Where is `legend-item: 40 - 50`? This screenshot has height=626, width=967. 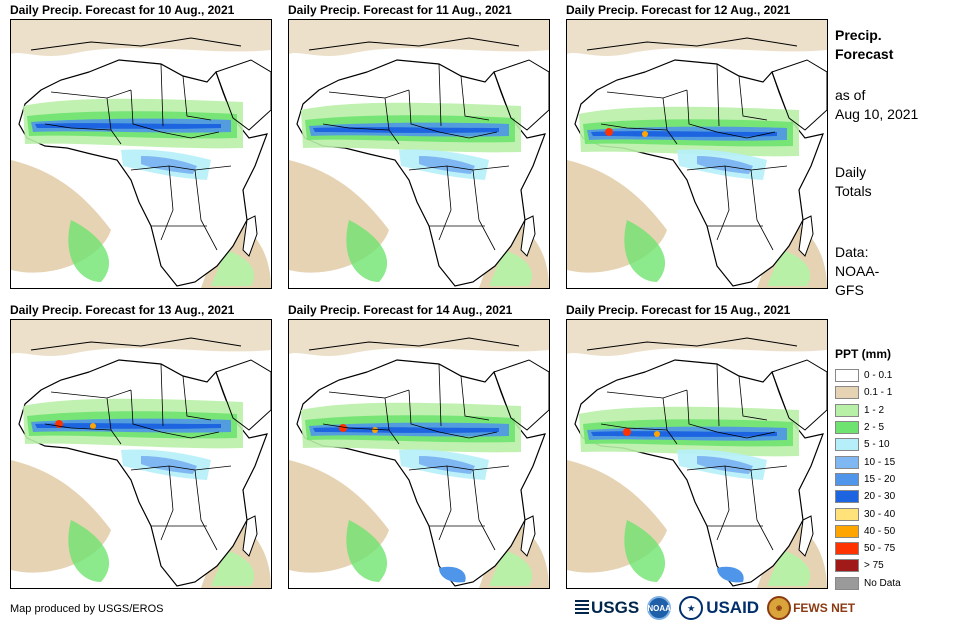 legend-item: 40 - 50 is located at coordinates (895, 531).